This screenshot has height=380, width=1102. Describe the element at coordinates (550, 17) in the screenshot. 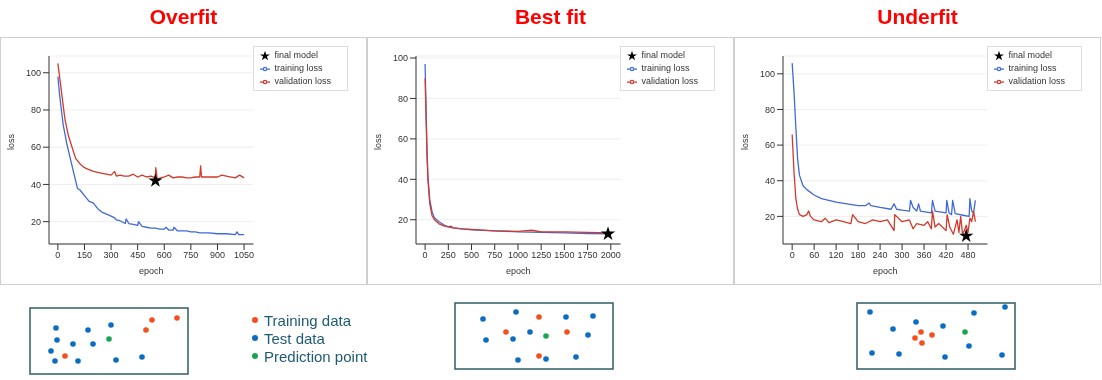

I see `chart-title: Best fit` at that location.